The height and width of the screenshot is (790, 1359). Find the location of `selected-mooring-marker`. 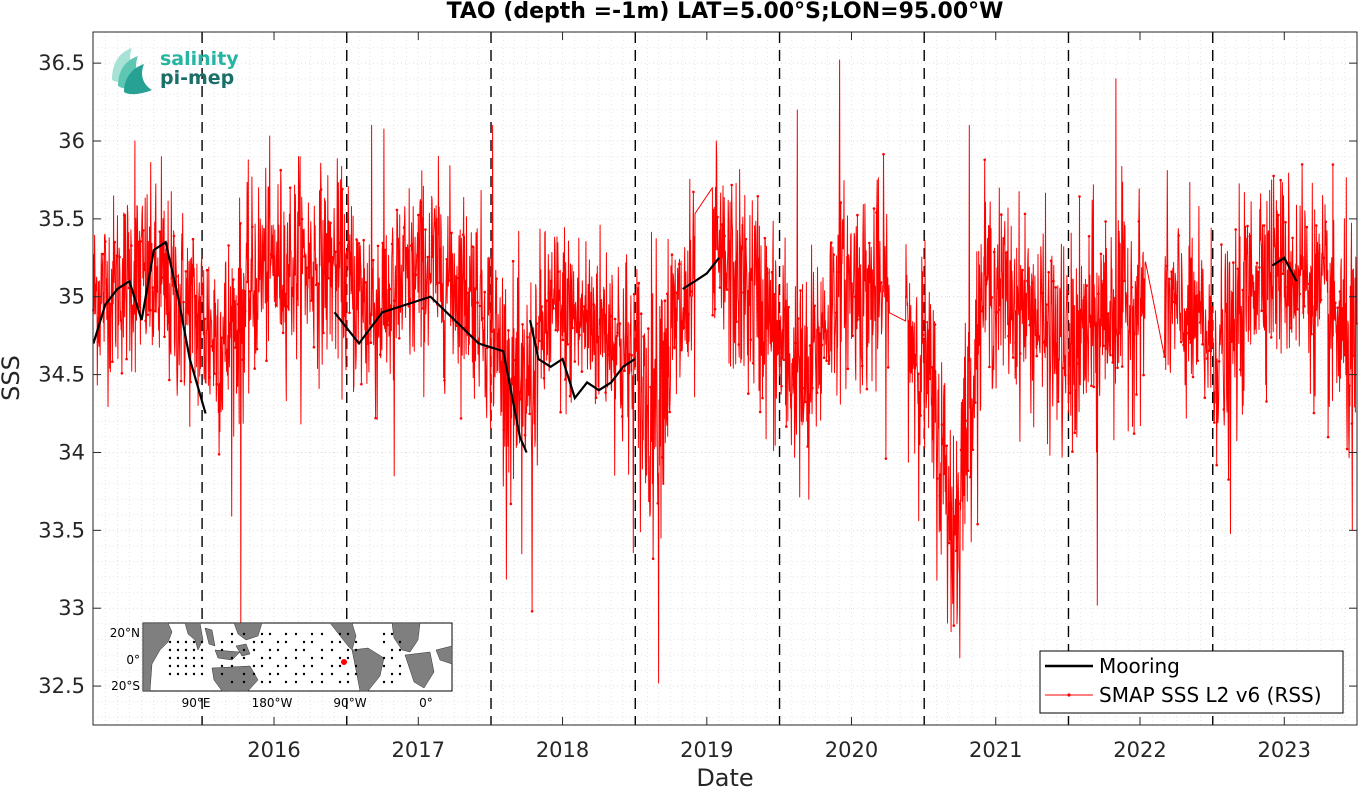

selected-mooring-marker is located at coordinates (344, 662).